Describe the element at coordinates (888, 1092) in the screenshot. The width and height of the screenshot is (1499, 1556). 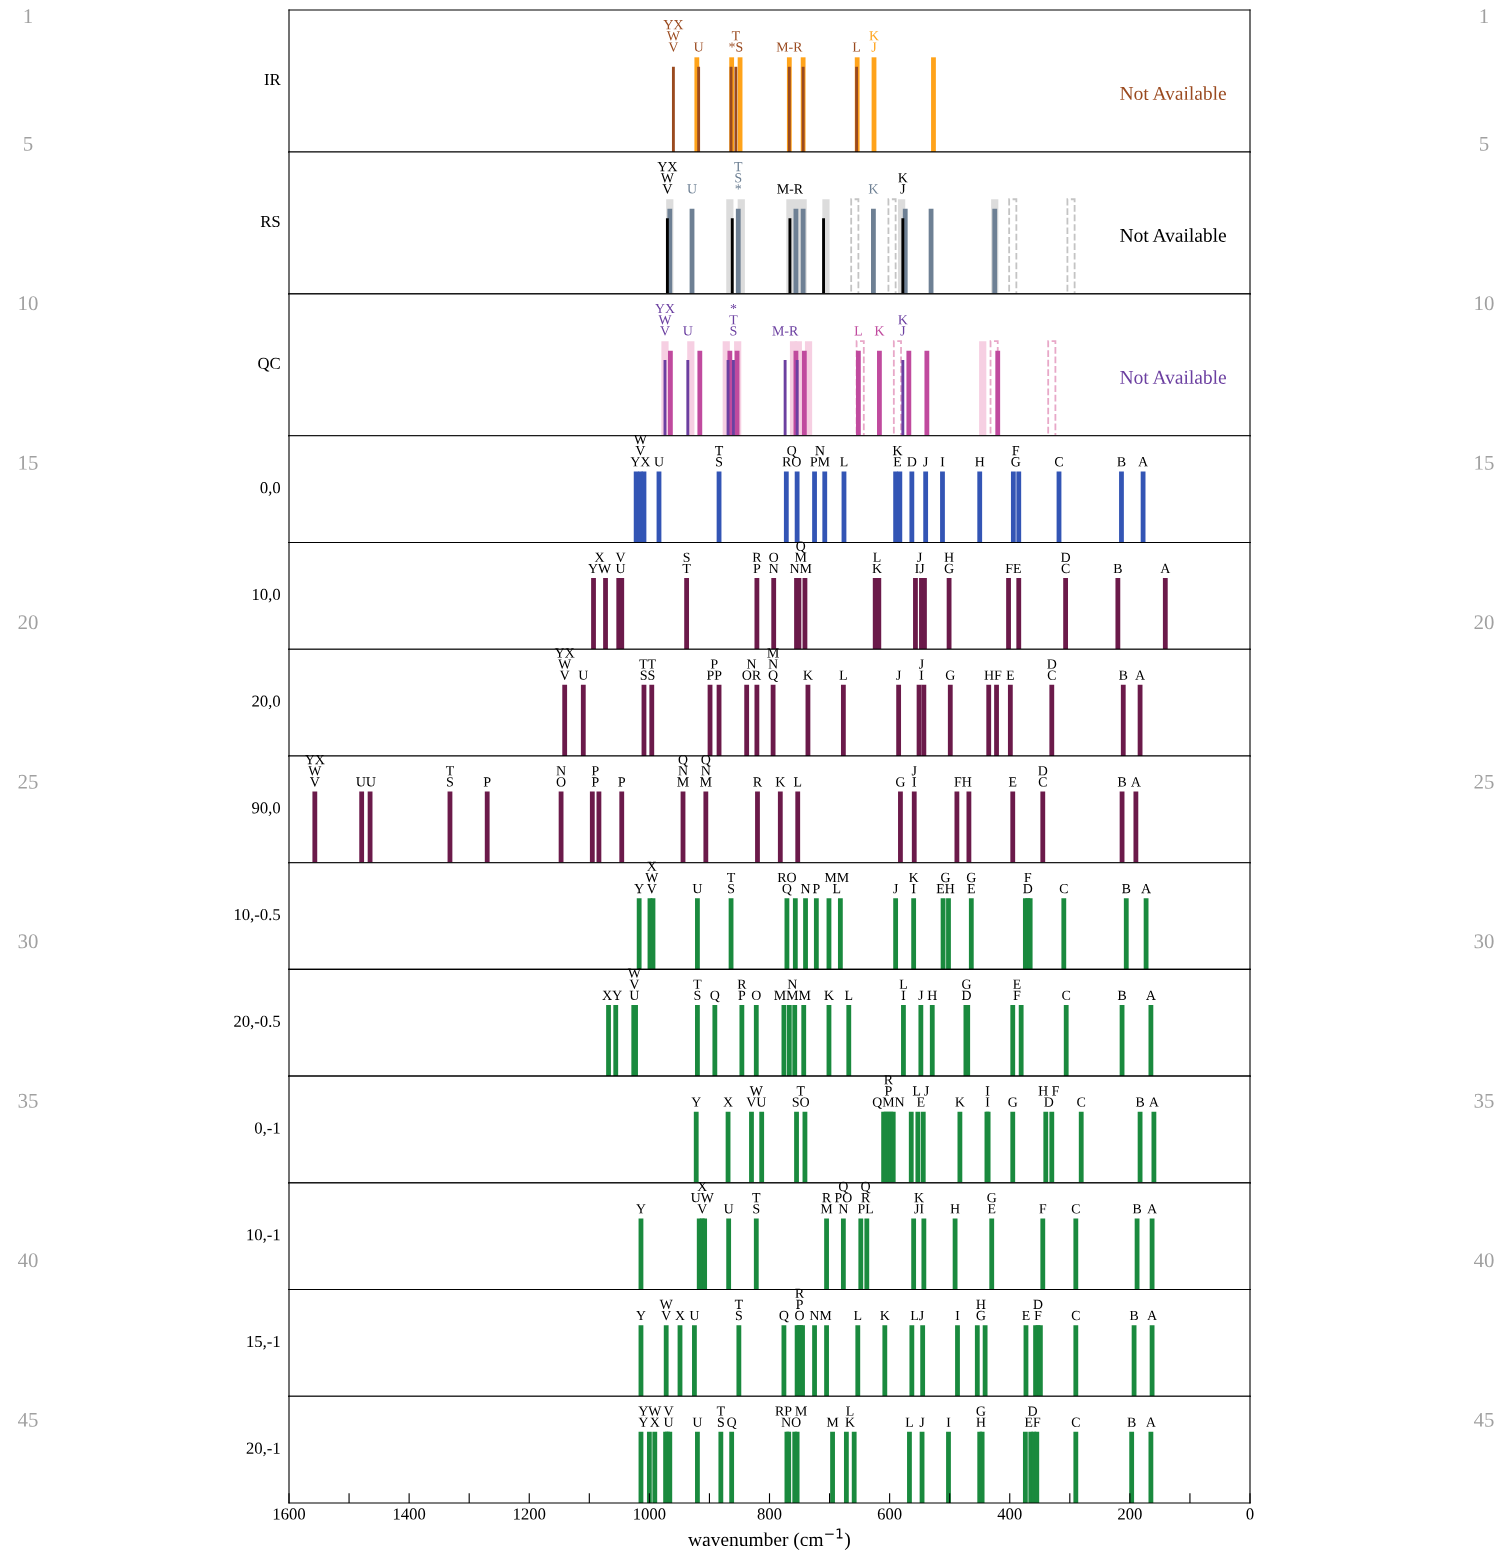
I see `annotation: R P QMN` at that location.